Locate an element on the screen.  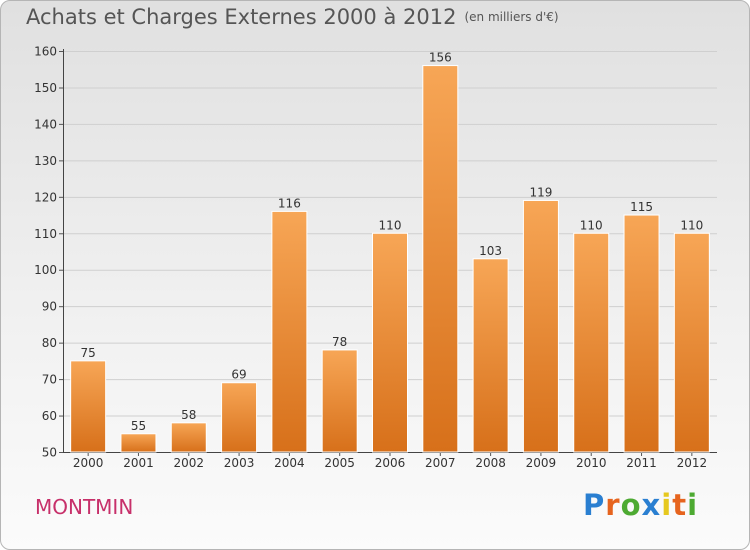
data-label: 116 is located at coordinates (289, 203).